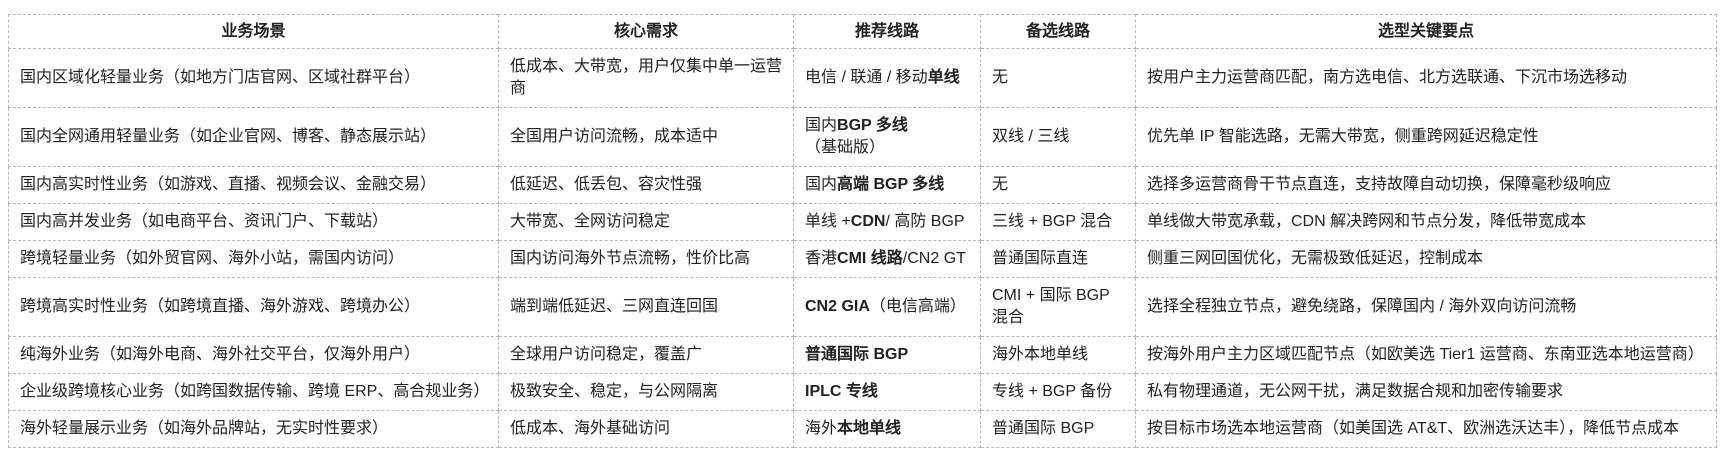 This screenshot has width=1734, height=470. What do you see at coordinates (821, 428) in the screenshot?
I see `route-text: 海外` at bounding box center [821, 428].